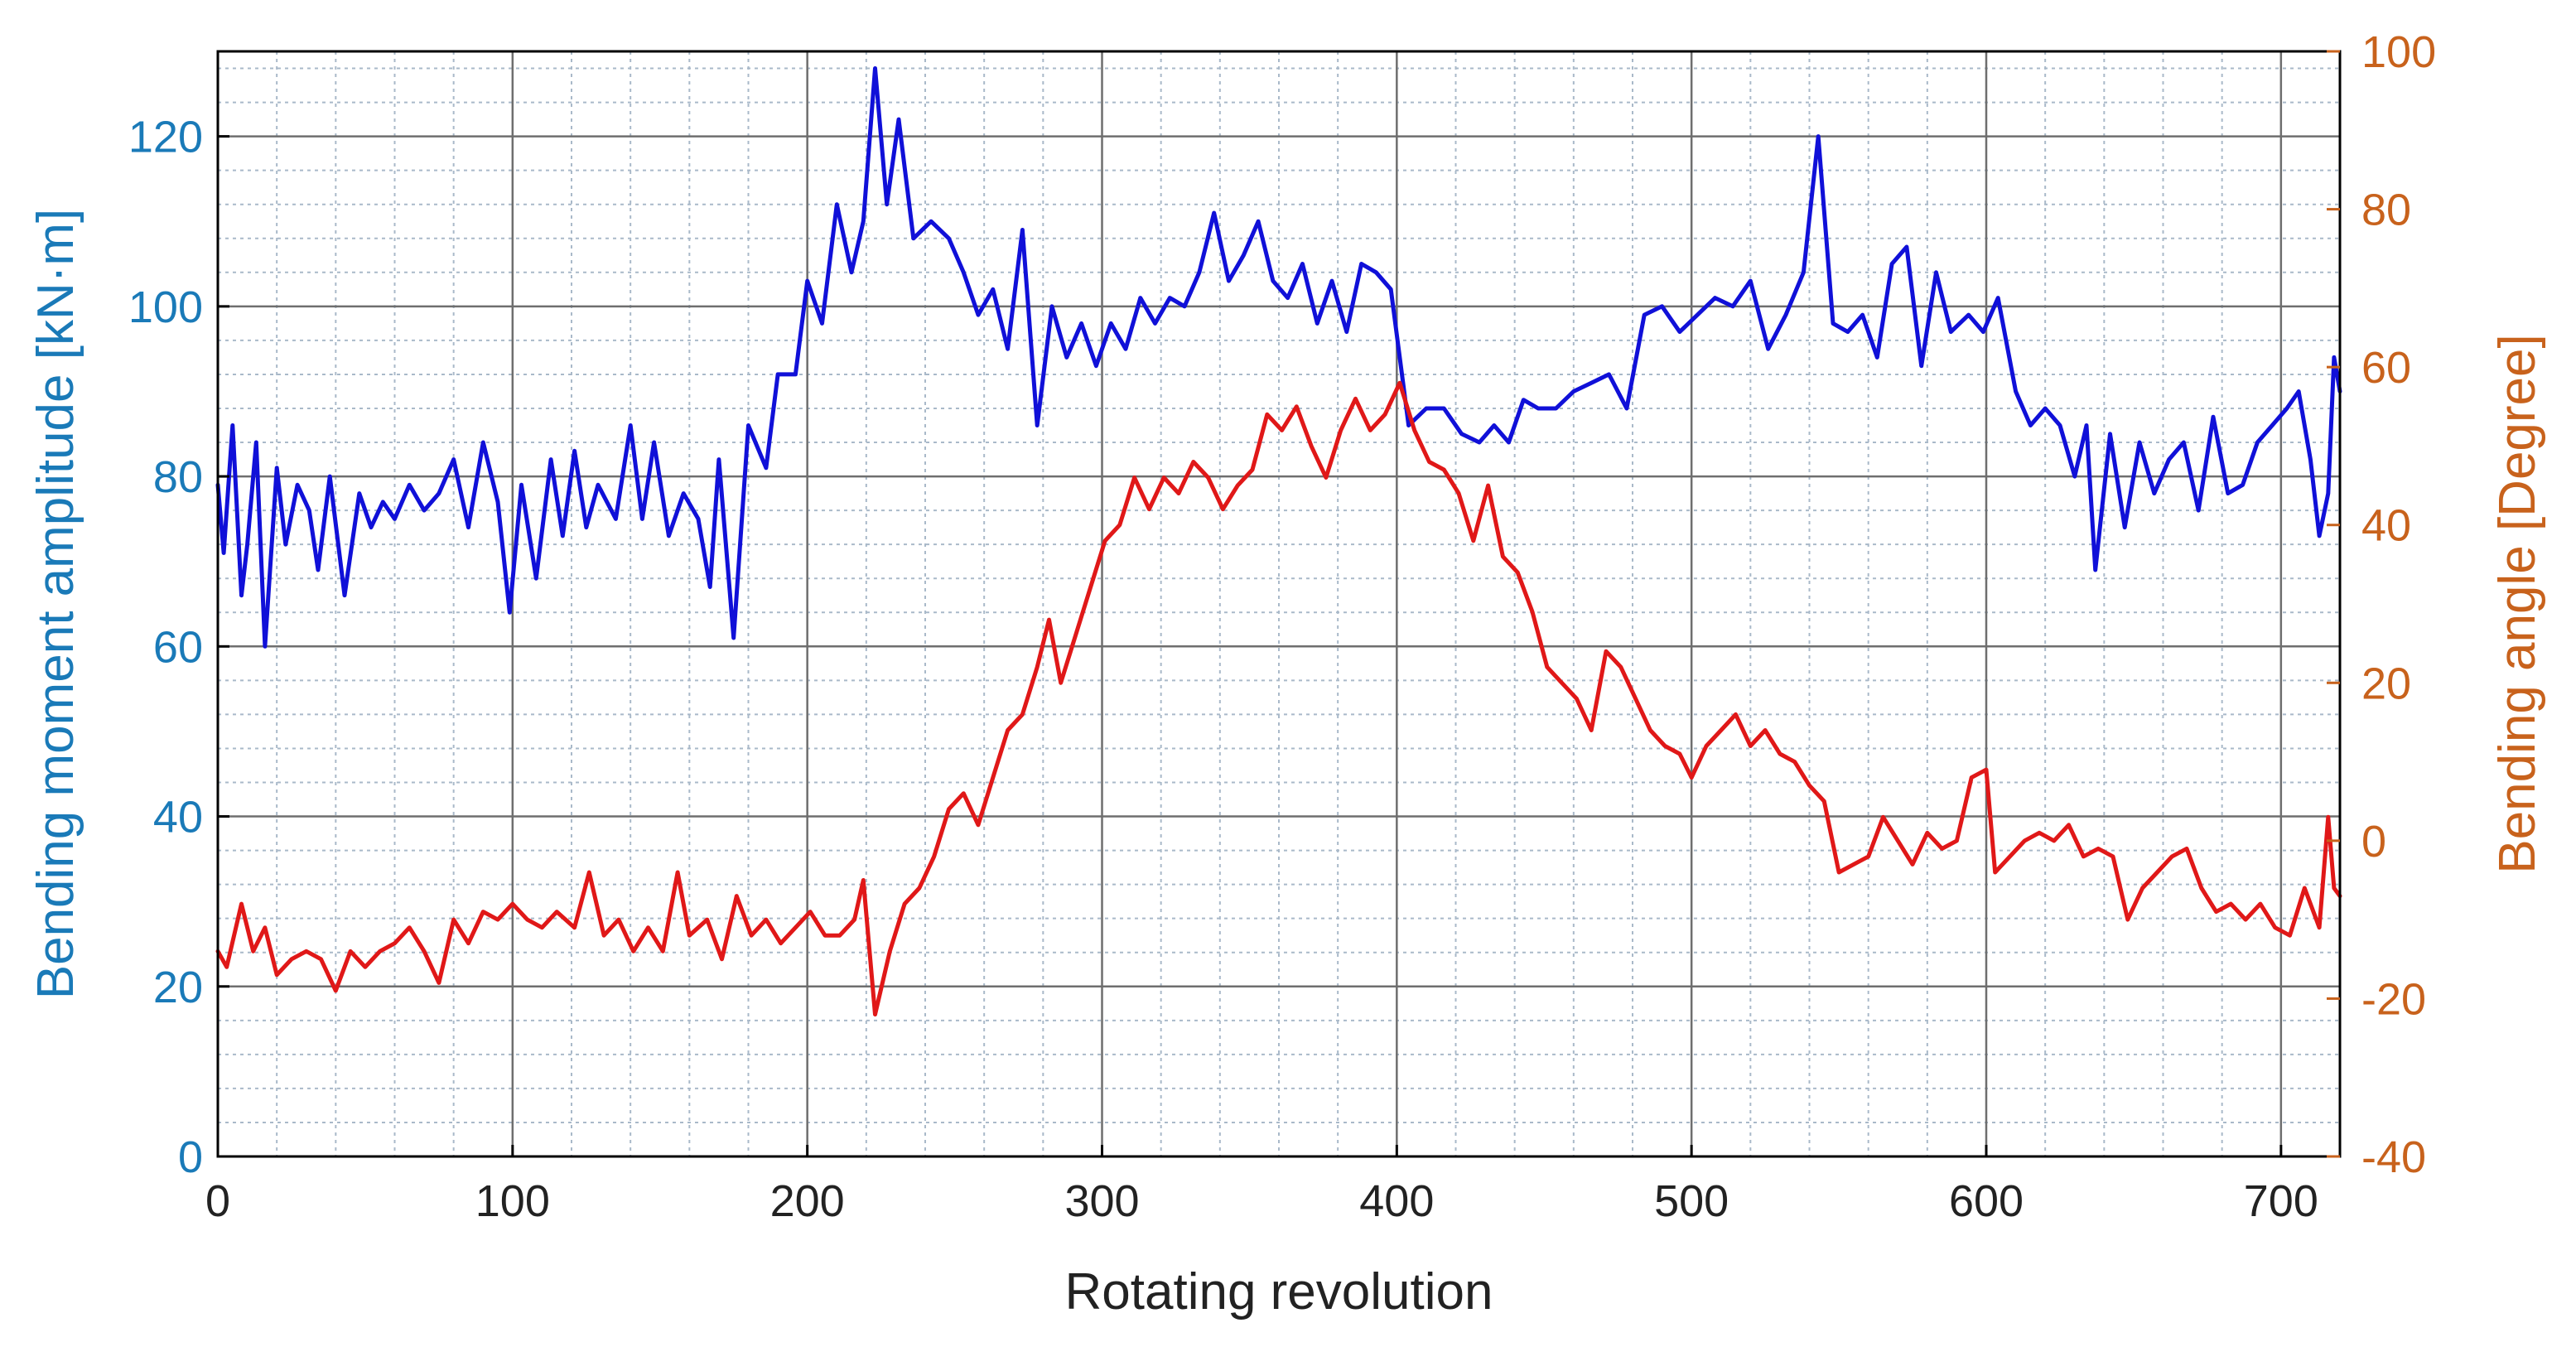 The width and height of the screenshot is (2576, 1347). What do you see at coordinates (2386, 684) in the screenshot?
I see `right-y-tick-label: 20` at bounding box center [2386, 684].